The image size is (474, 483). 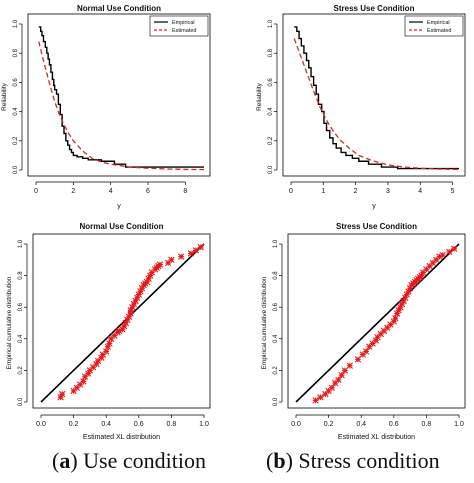 What do you see at coordinates (74, 424) in the screenshot?
I see `x-tick-label: 0.2` at bounding box center [74, 424].